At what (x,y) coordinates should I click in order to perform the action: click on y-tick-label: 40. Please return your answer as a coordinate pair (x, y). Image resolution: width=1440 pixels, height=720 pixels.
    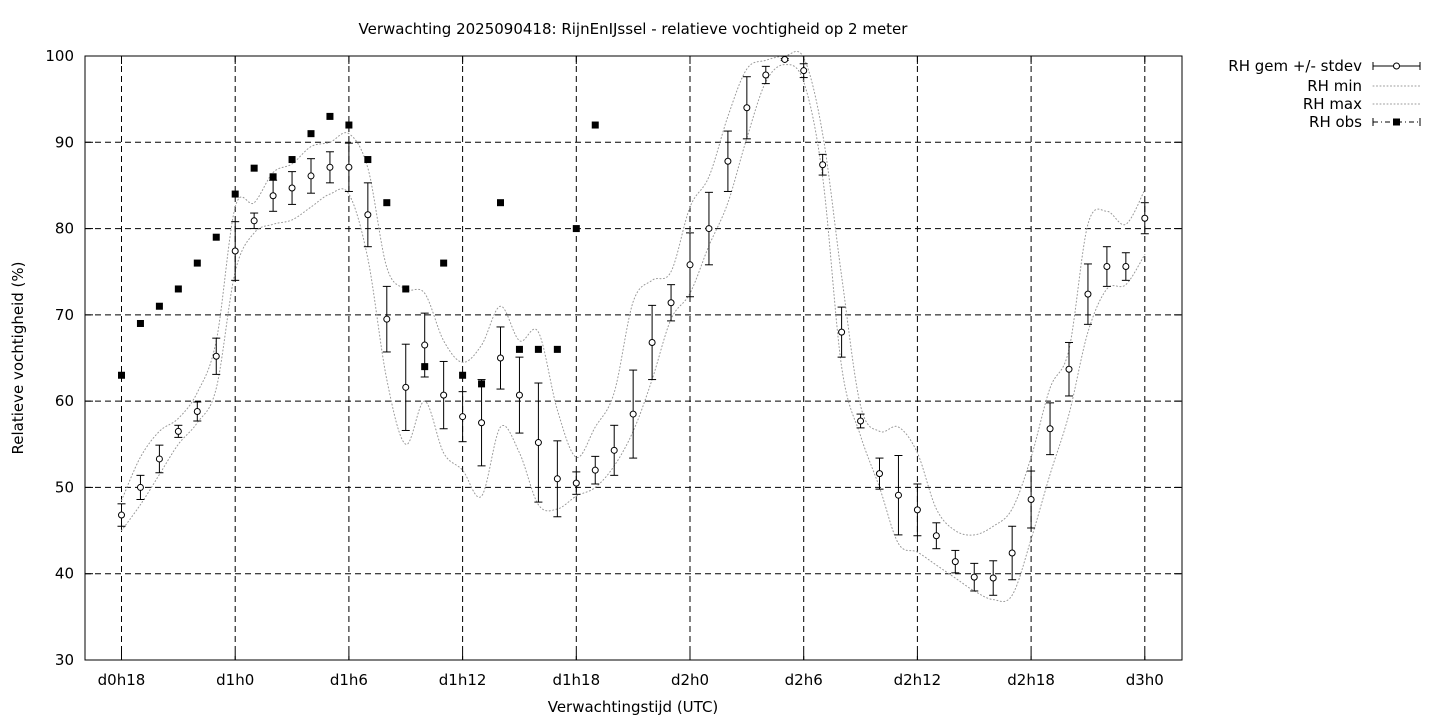
    Looking at the image, I should click on (64, 574).